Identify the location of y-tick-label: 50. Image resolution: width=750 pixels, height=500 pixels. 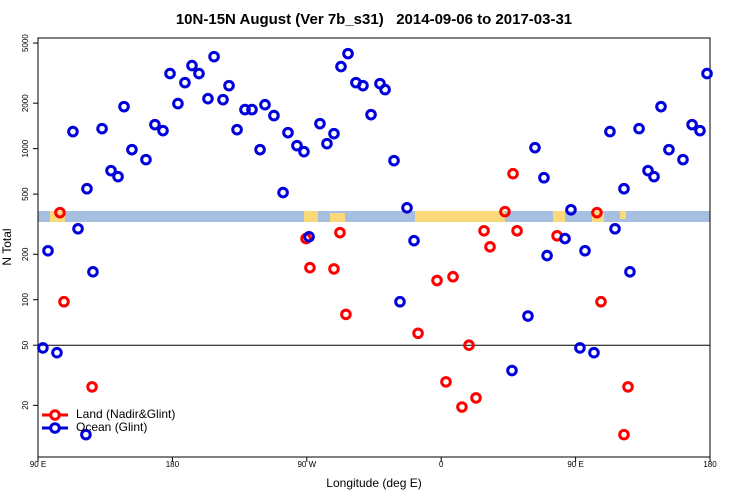
(25, 344).